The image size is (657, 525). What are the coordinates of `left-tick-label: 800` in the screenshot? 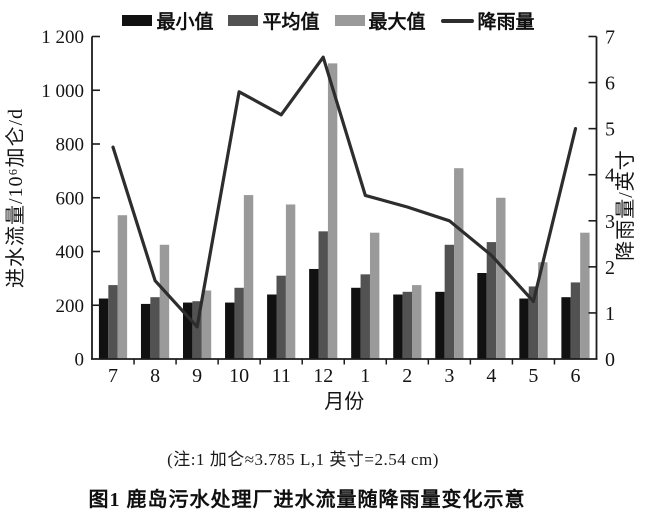 It's located at (70, 145).